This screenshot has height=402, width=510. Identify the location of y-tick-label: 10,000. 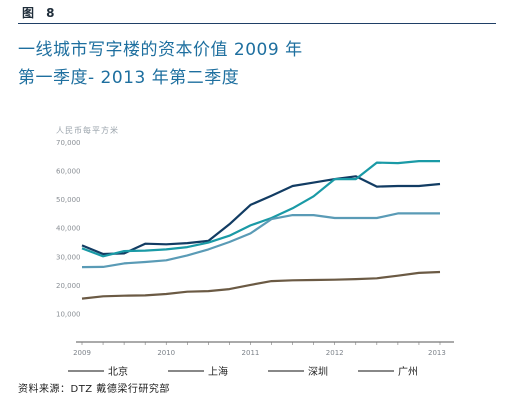
(68, 314).